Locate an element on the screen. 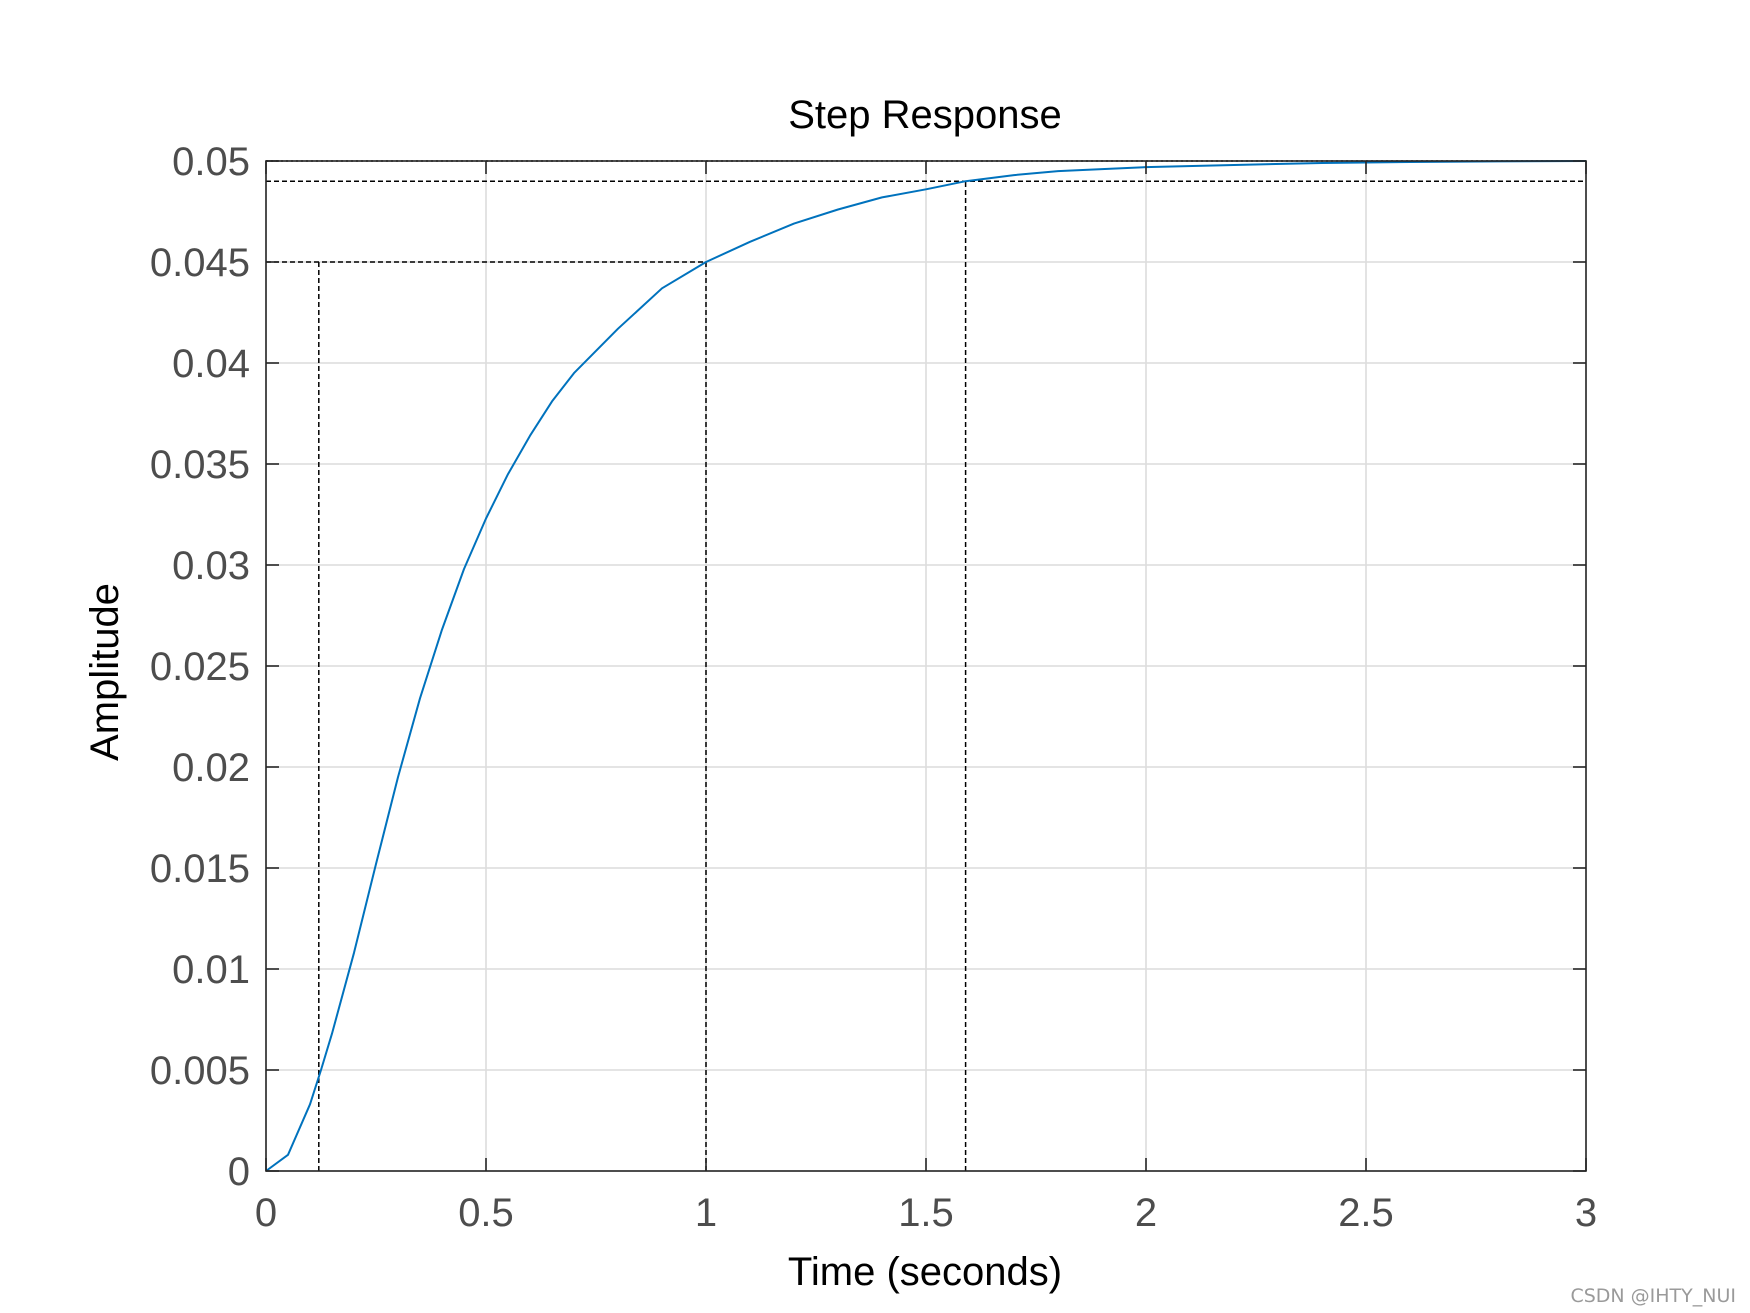 This screenshot has width=1750, height=1313. y-tick-label: 0.03 is located at coordinates (211, 566).